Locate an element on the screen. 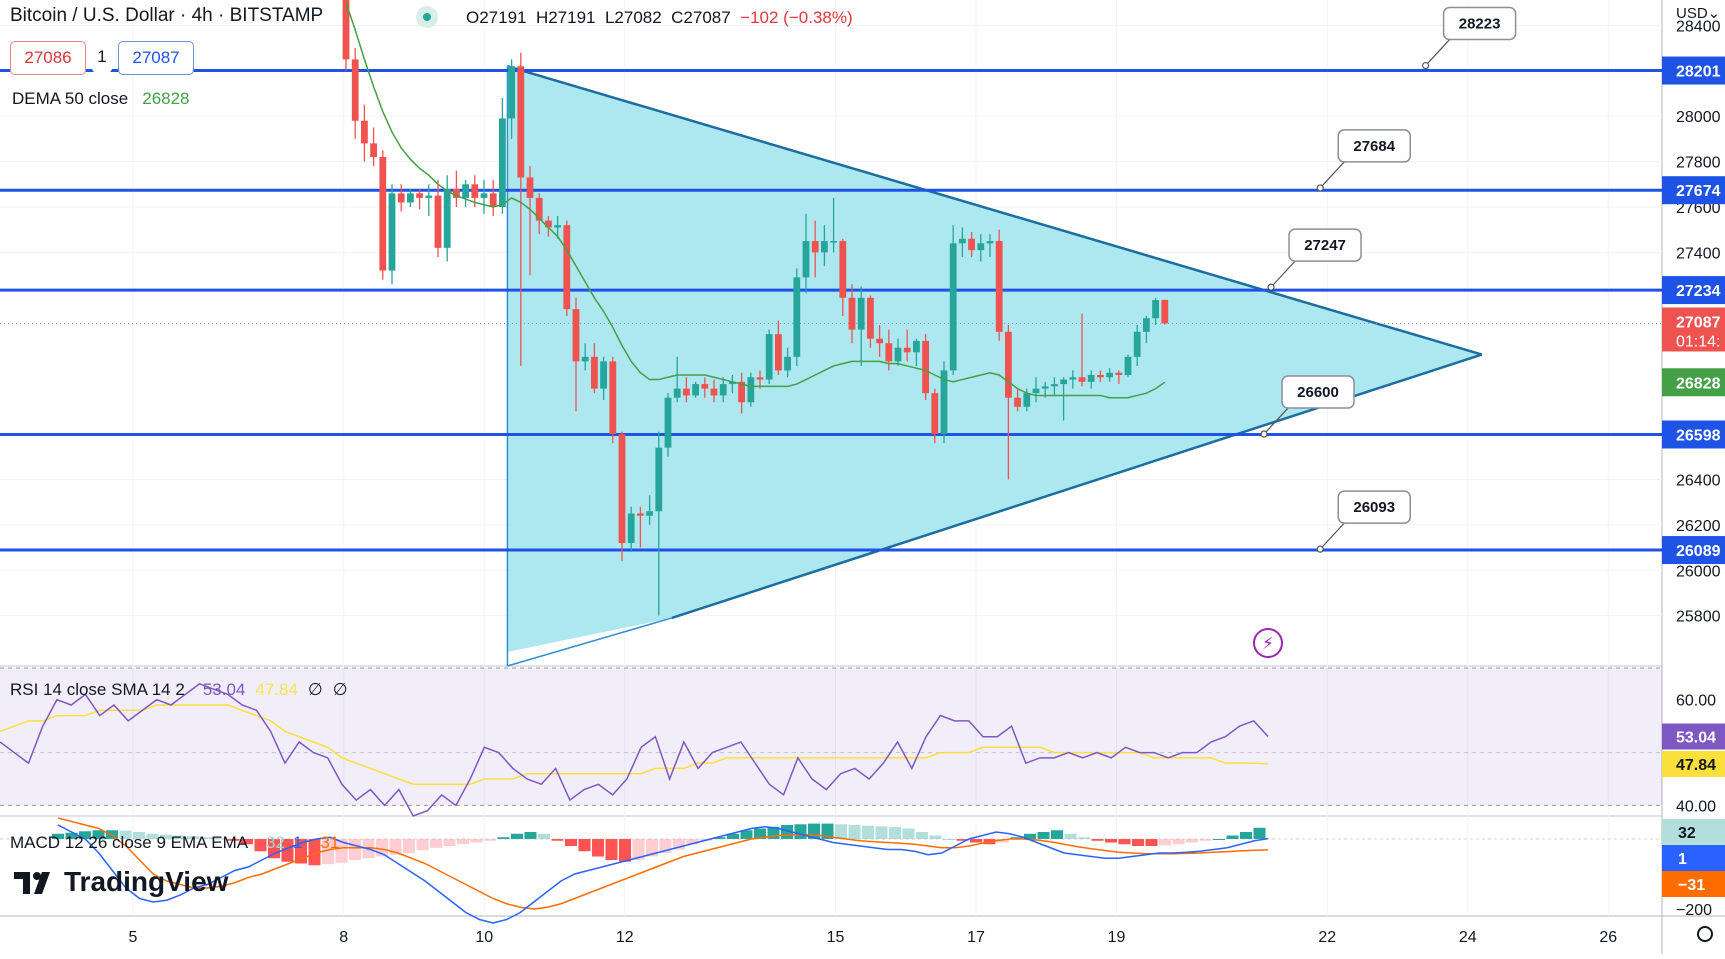  macd-legend: MACD 12 26 close 9 EMA EMA 32 1 −31 is located at coordinates (174, 843).